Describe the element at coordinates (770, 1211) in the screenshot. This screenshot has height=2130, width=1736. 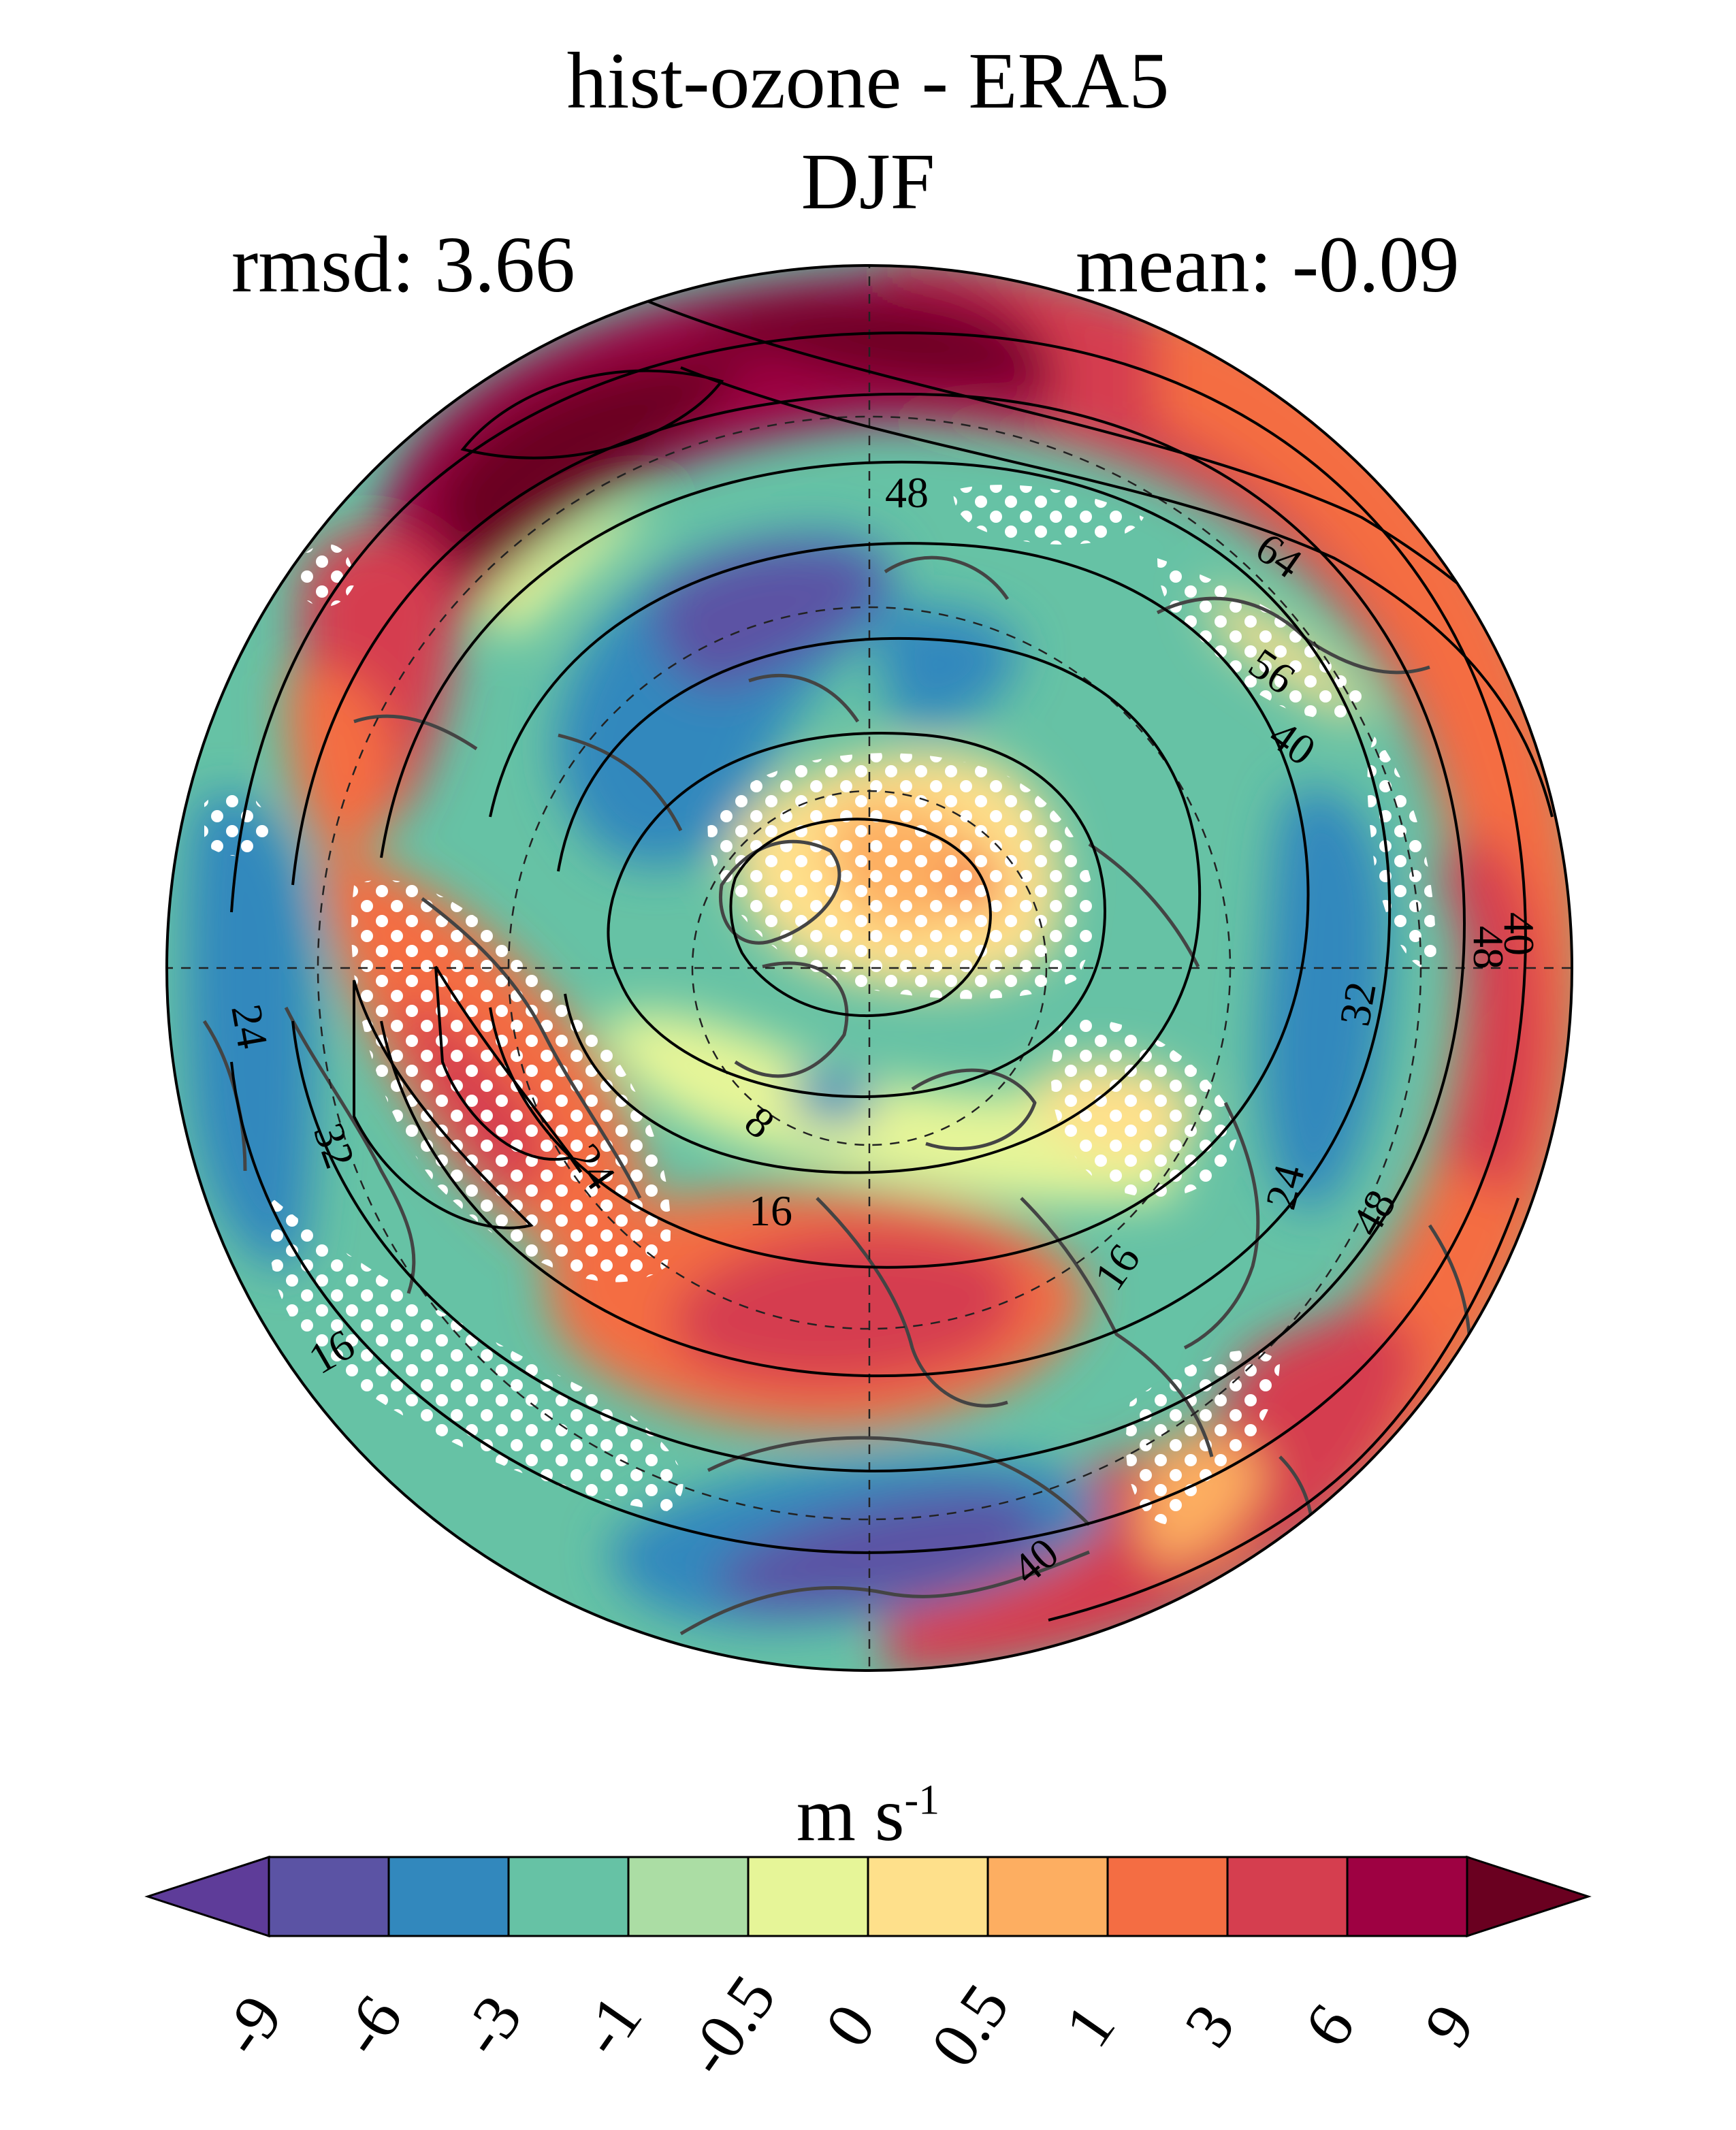
I see `contour-label: 16` at that location.